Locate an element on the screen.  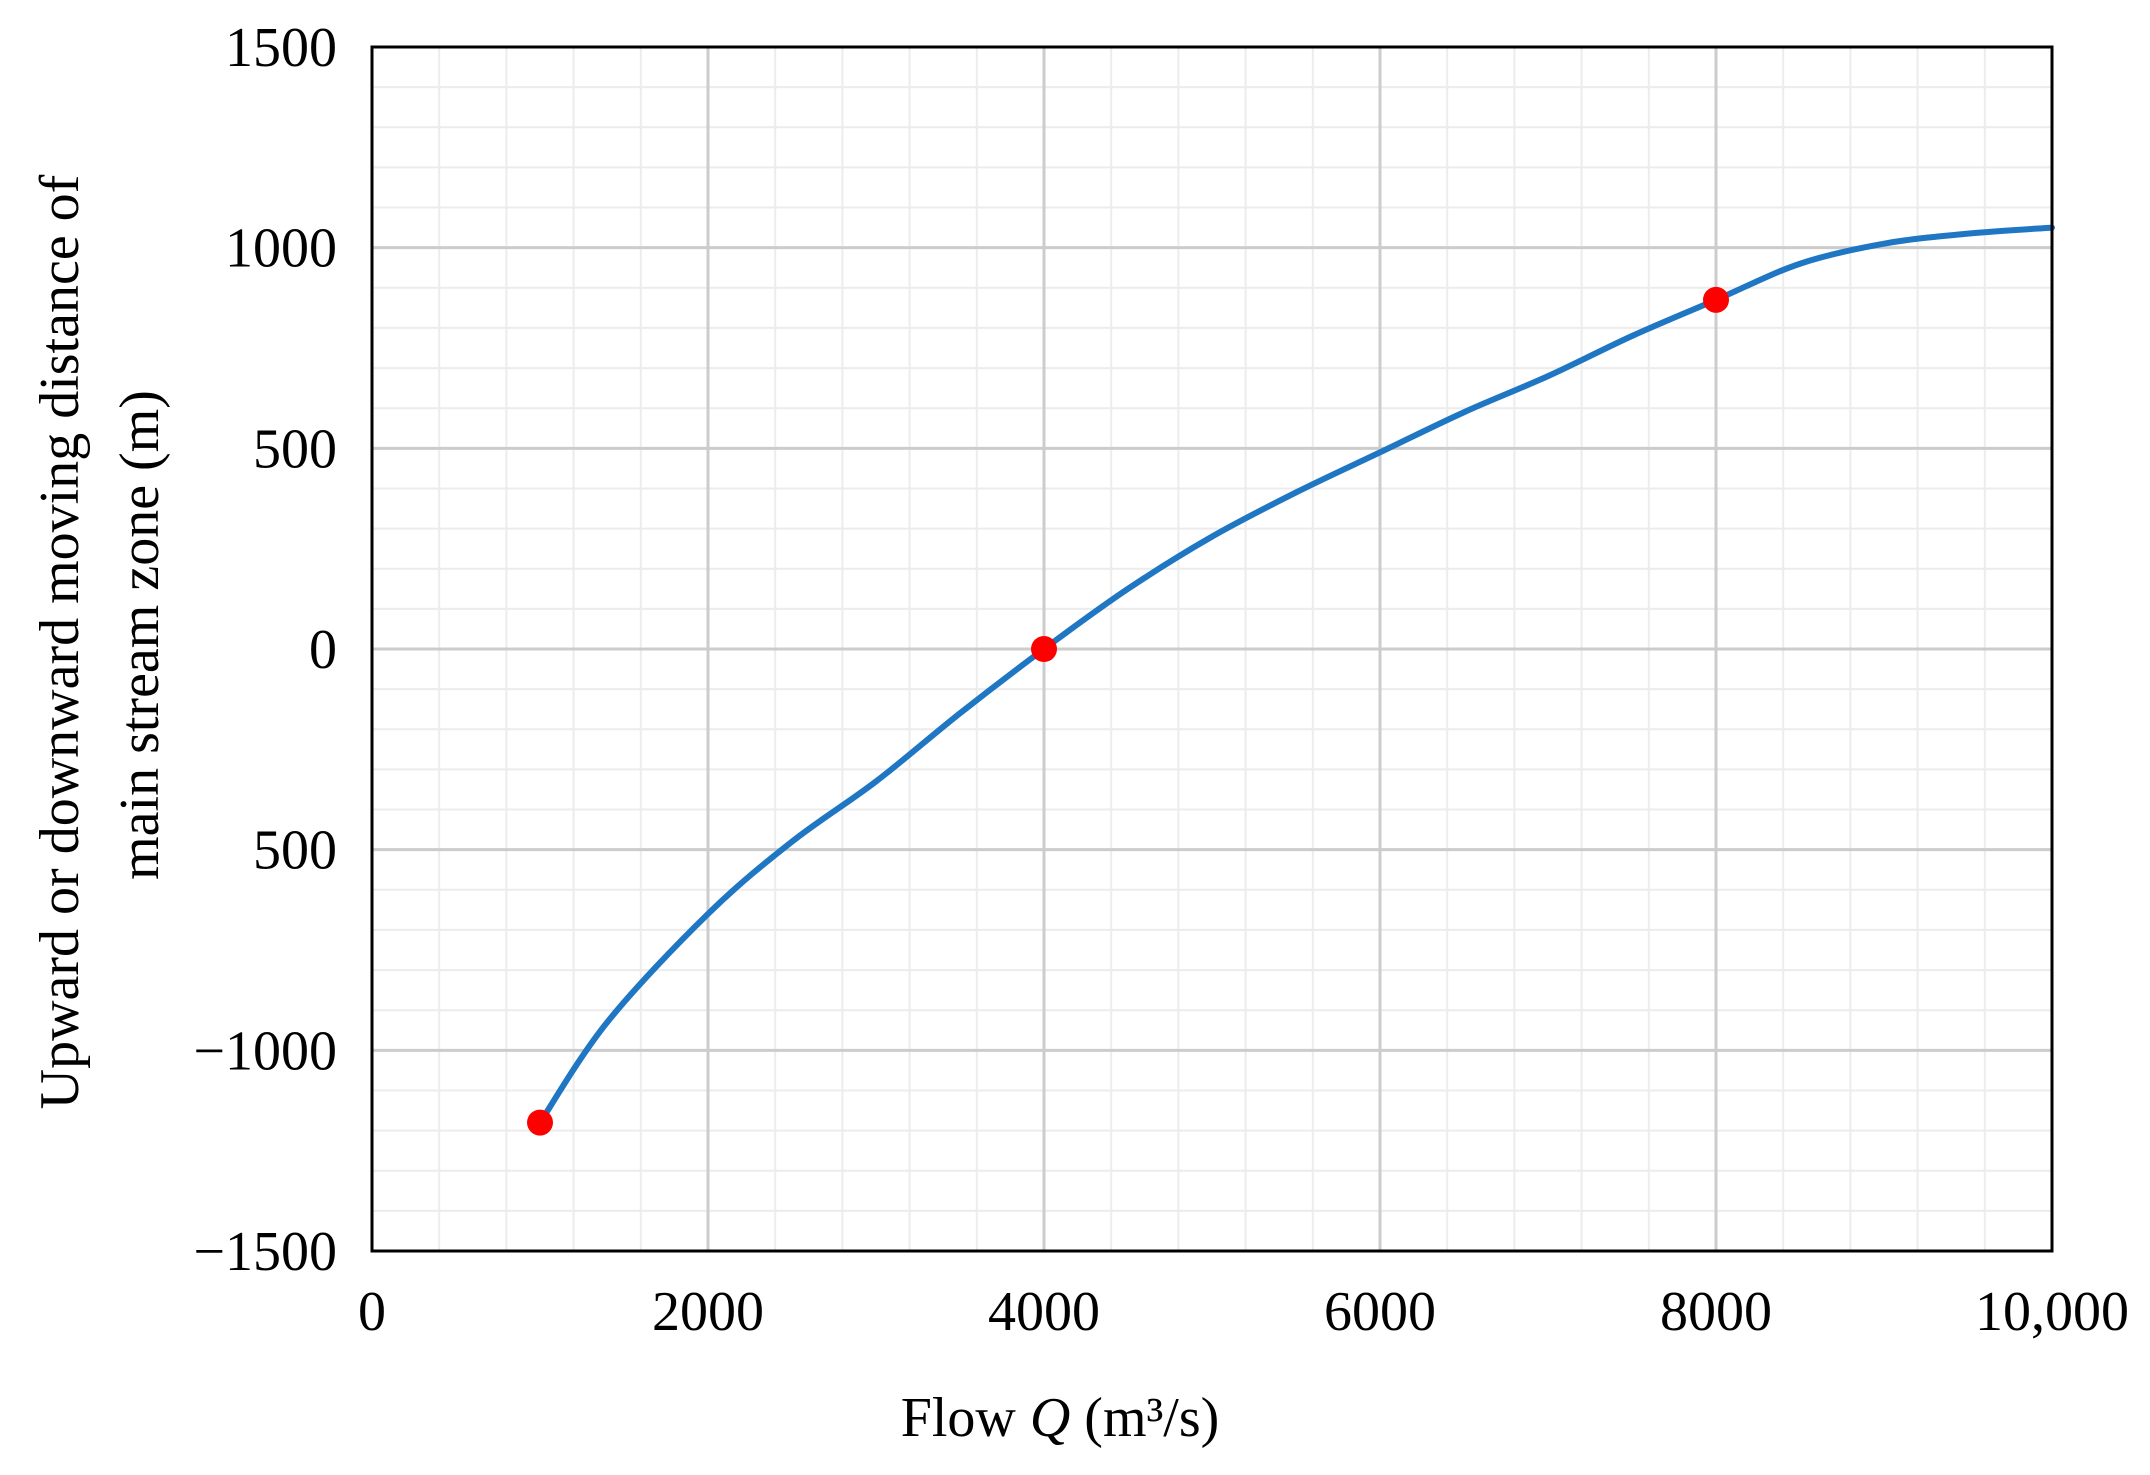
x-axis-title-suffix: (m³/s) is located at coordinates (1144, 1418).